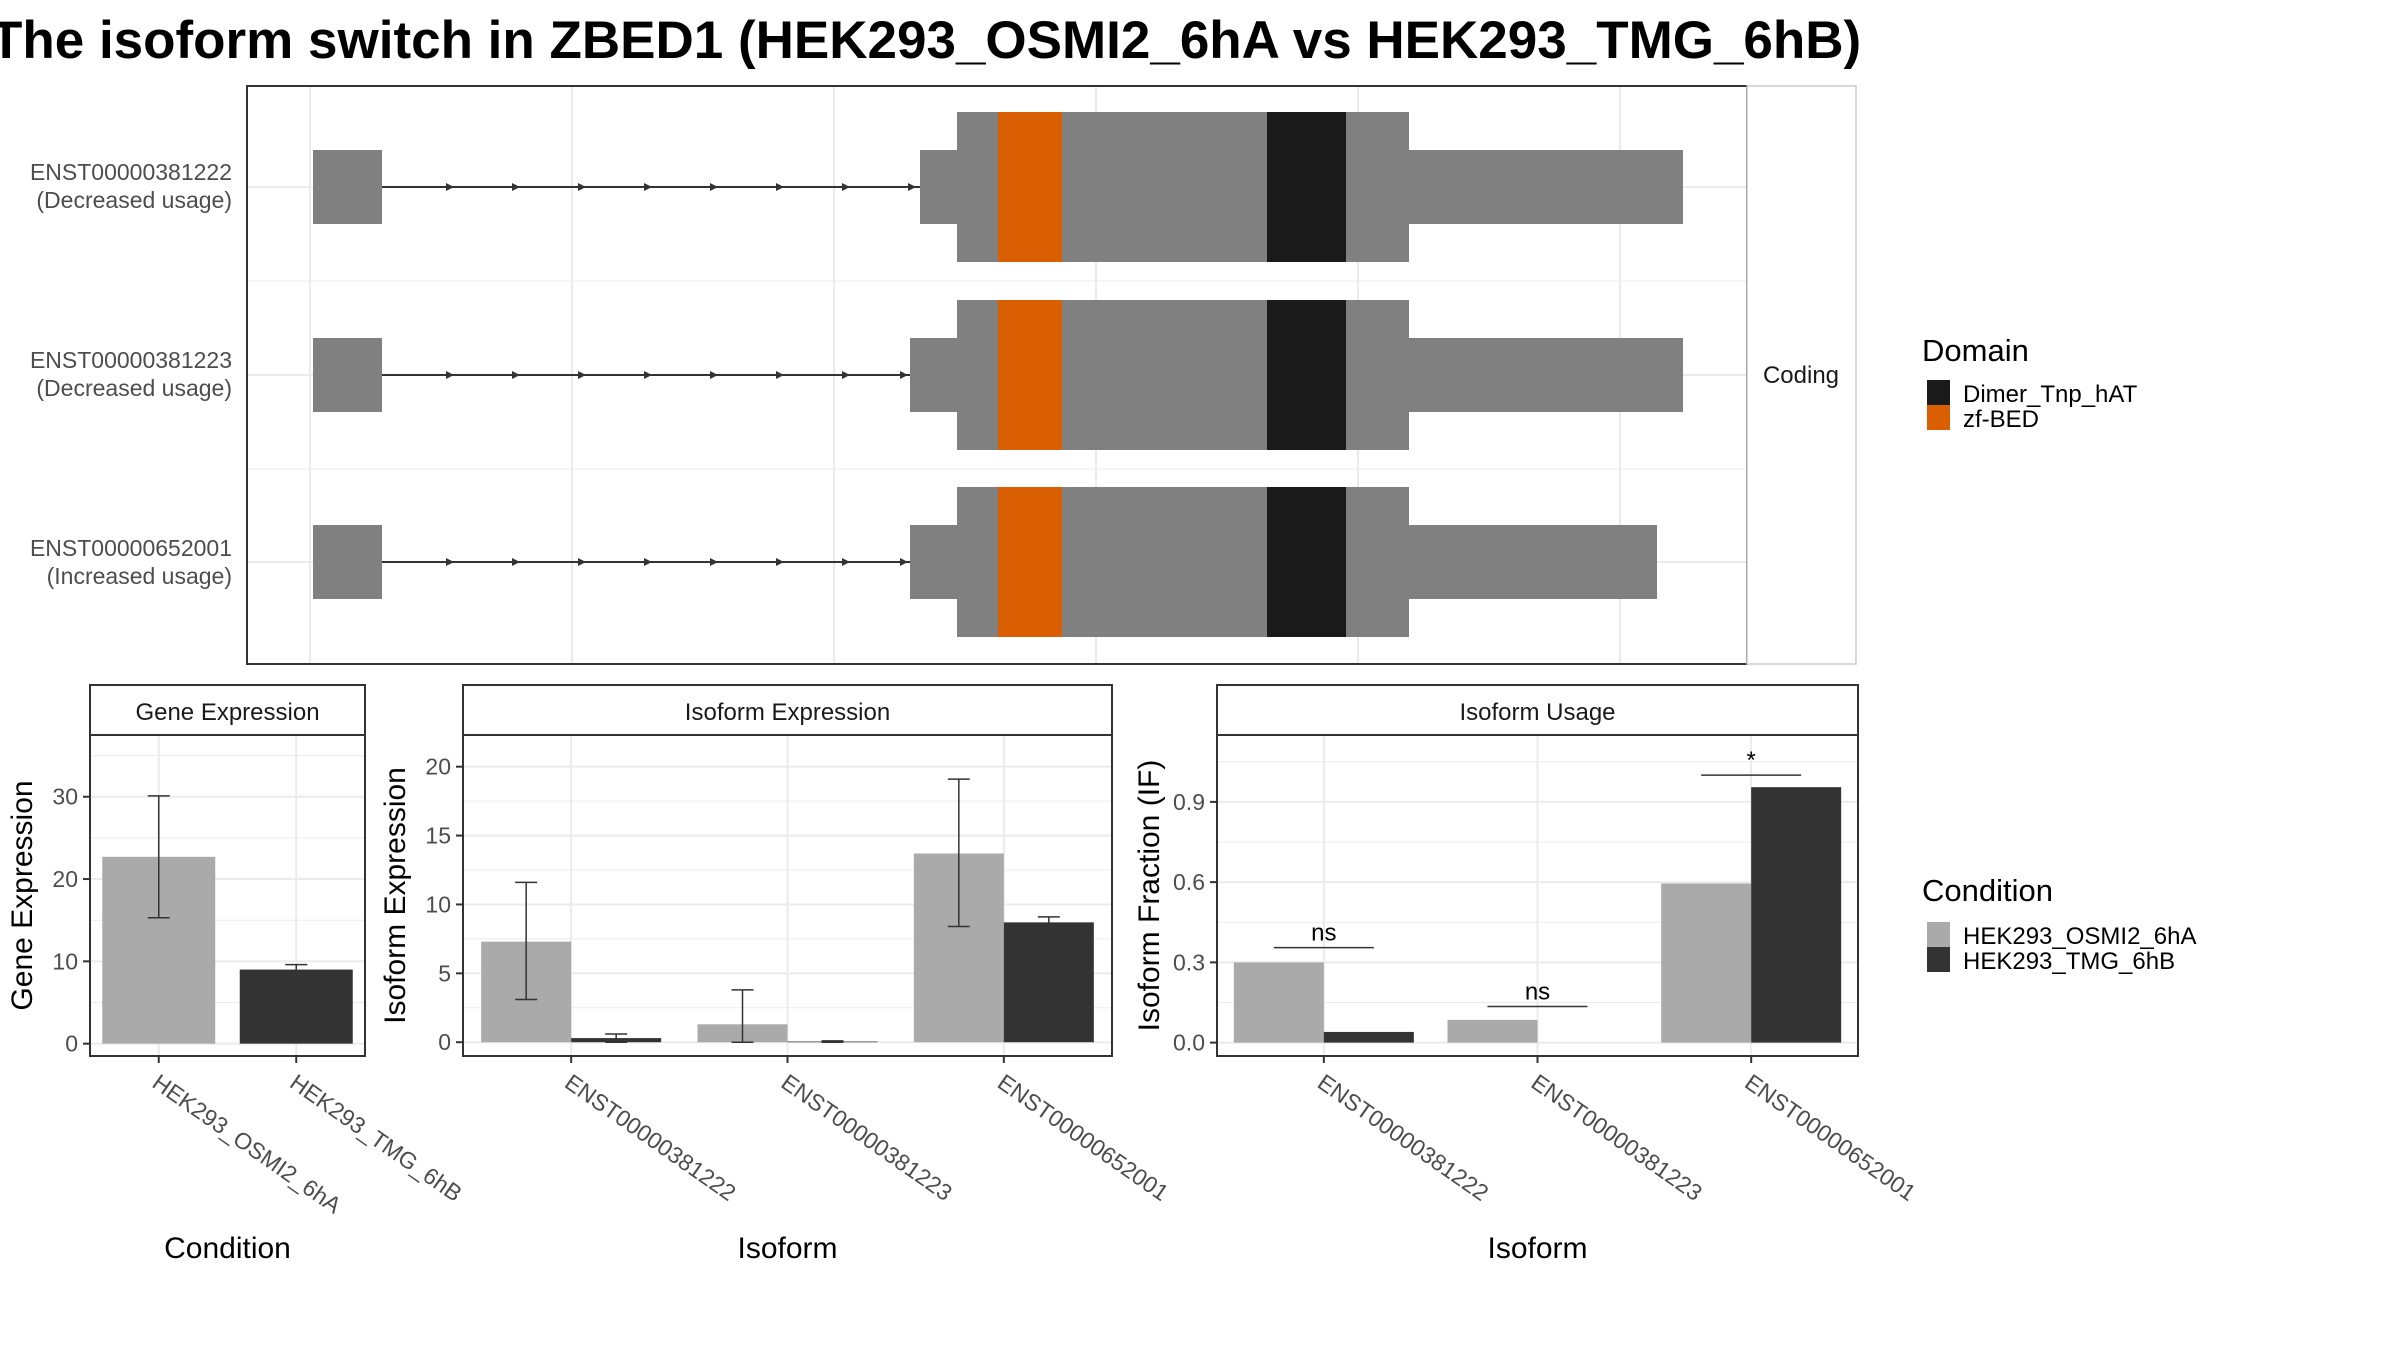 This screenshot has width=2400, height=1350. I want to click on transcript-label-usage: (Increased usage), so click(139, 576).